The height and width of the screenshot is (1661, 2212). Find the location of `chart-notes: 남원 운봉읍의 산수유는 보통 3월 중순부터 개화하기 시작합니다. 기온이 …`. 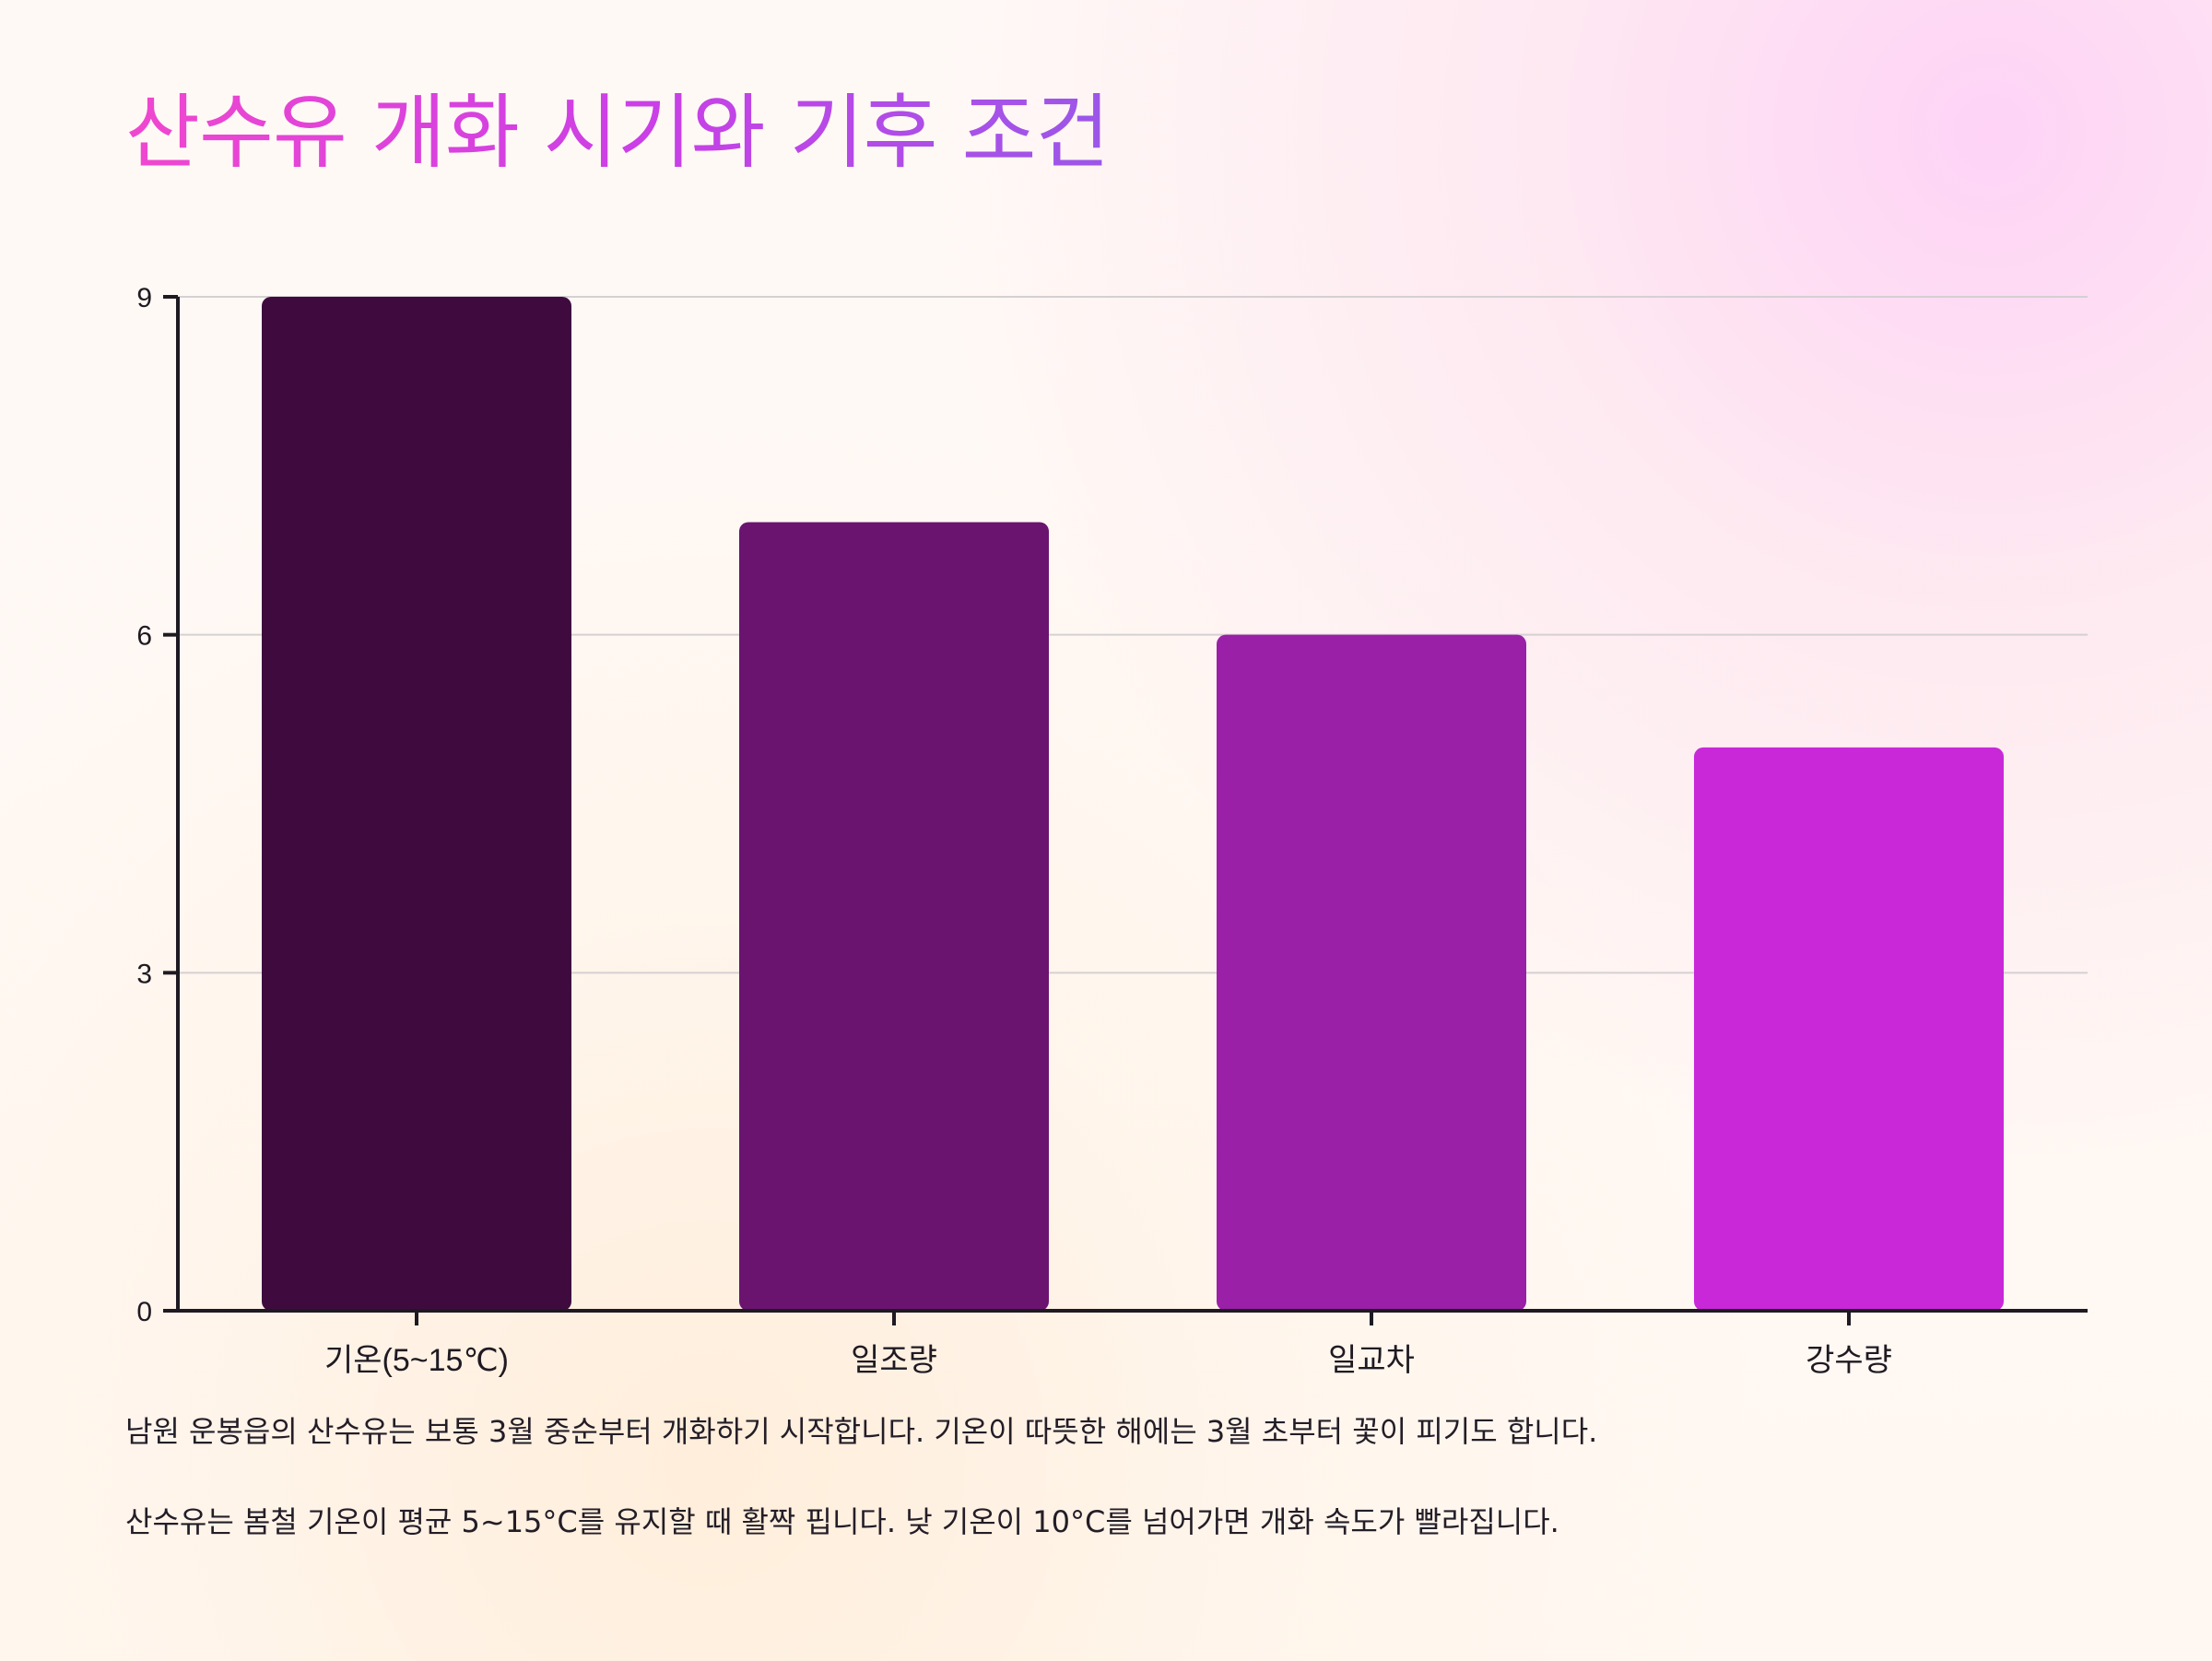

chart-notes: 남원 운봉읍의 산수유는 보통 3월 중순부터 개화하기 시작합니다. 기온이 … is located at coordinates (1120, 1477).